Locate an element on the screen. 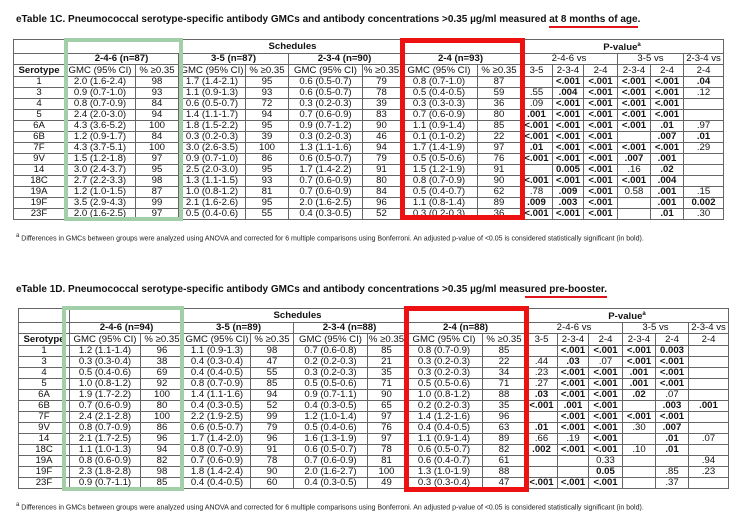  value-cell: 1.1 (0.9-1.4) is located at coordinates (439, 126).